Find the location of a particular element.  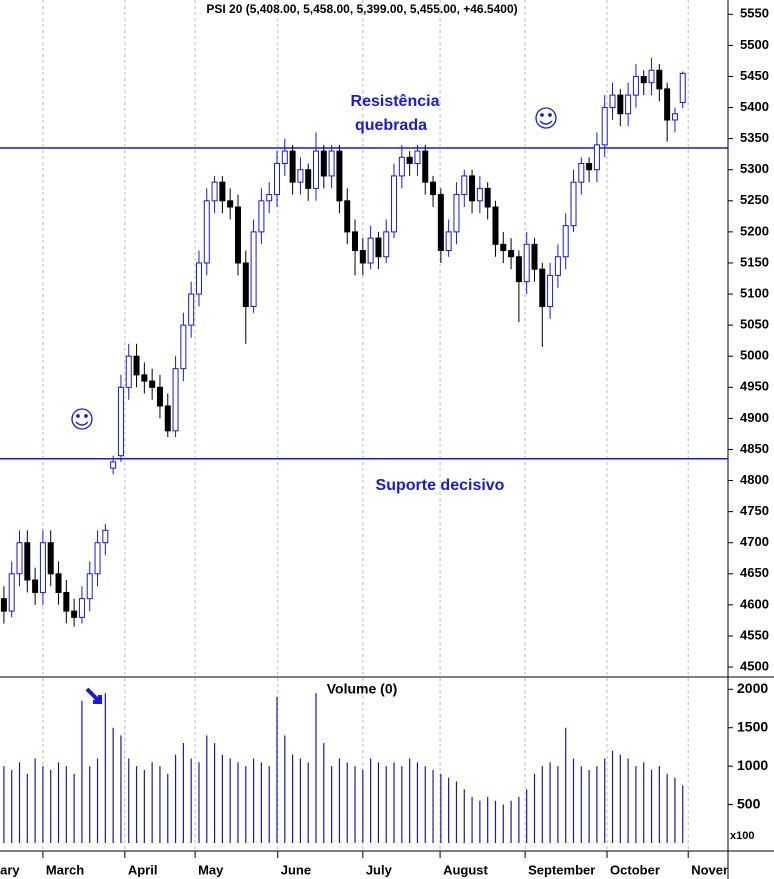

x-tick-label: October is located at coordinates (635, 869).